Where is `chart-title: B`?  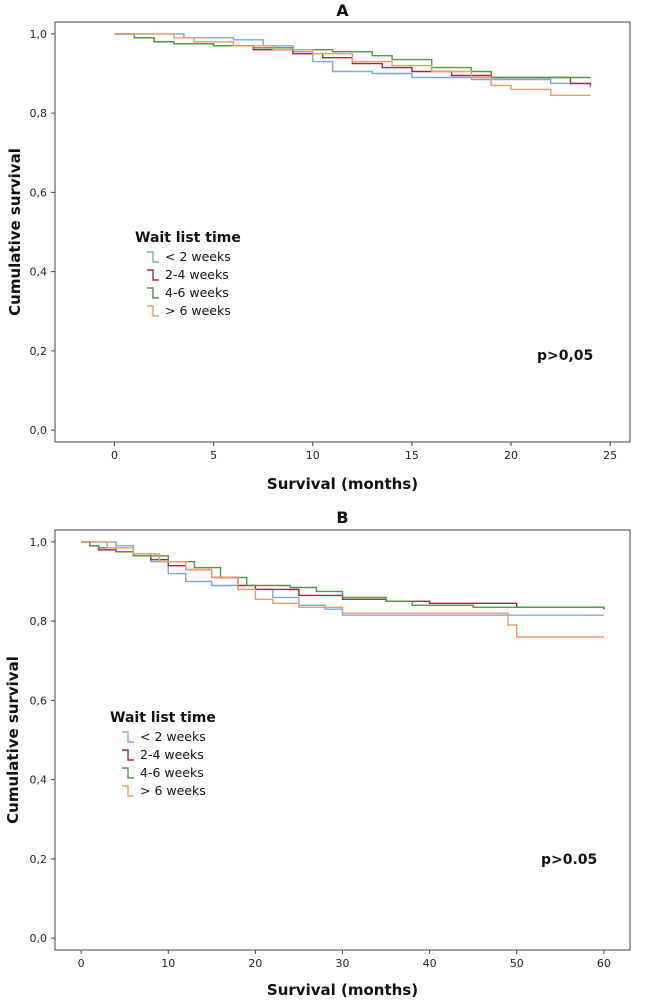
chart-title: B is located at coordinates (342, 517).